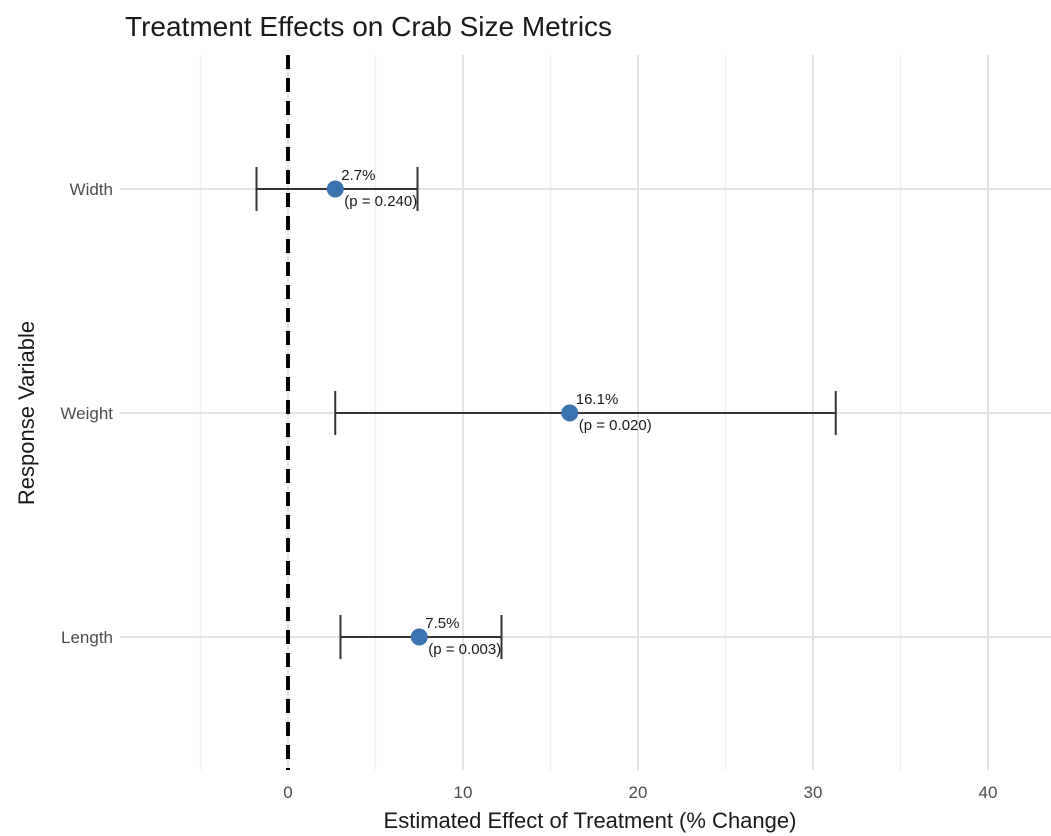 This screenshot has width=1051, height=836. What do you see at coordinates (358, 175) in the screenshot?
I see `estimate-label: 2.7%` at bounding box center [358, 175].